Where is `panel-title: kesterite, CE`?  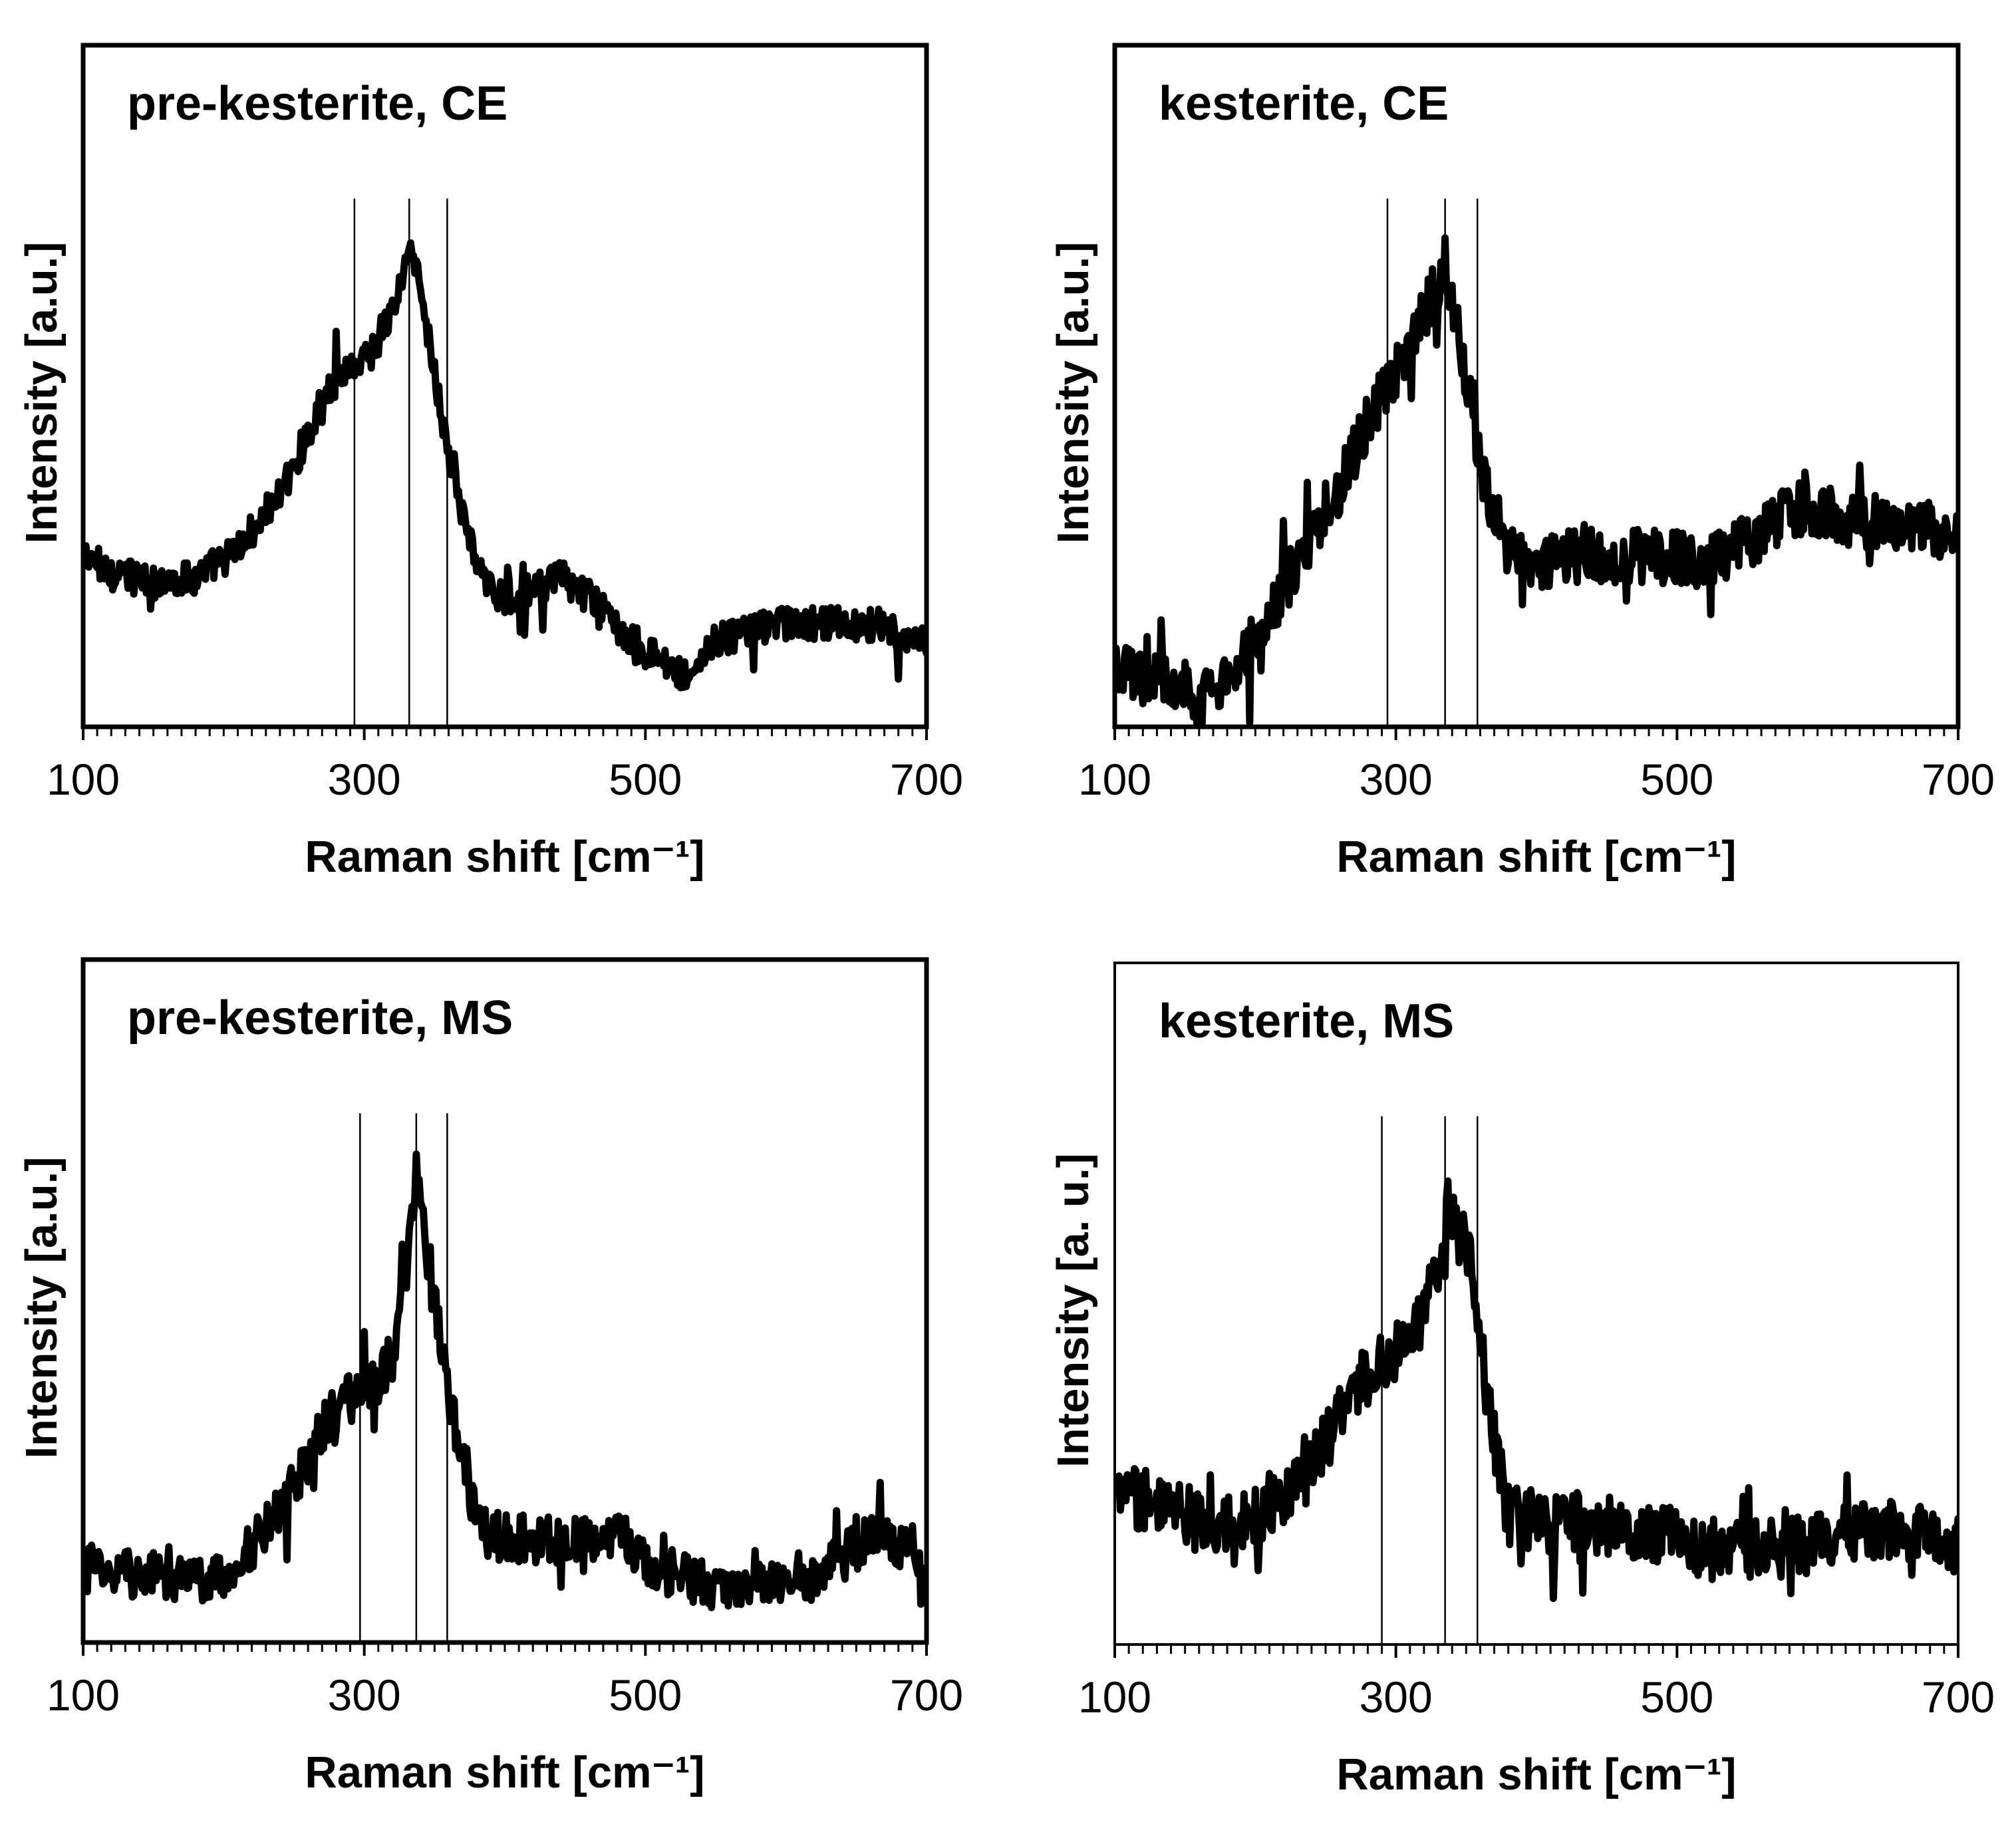 panel-title: kesterite, CE is located at coordinates (1304, 103).